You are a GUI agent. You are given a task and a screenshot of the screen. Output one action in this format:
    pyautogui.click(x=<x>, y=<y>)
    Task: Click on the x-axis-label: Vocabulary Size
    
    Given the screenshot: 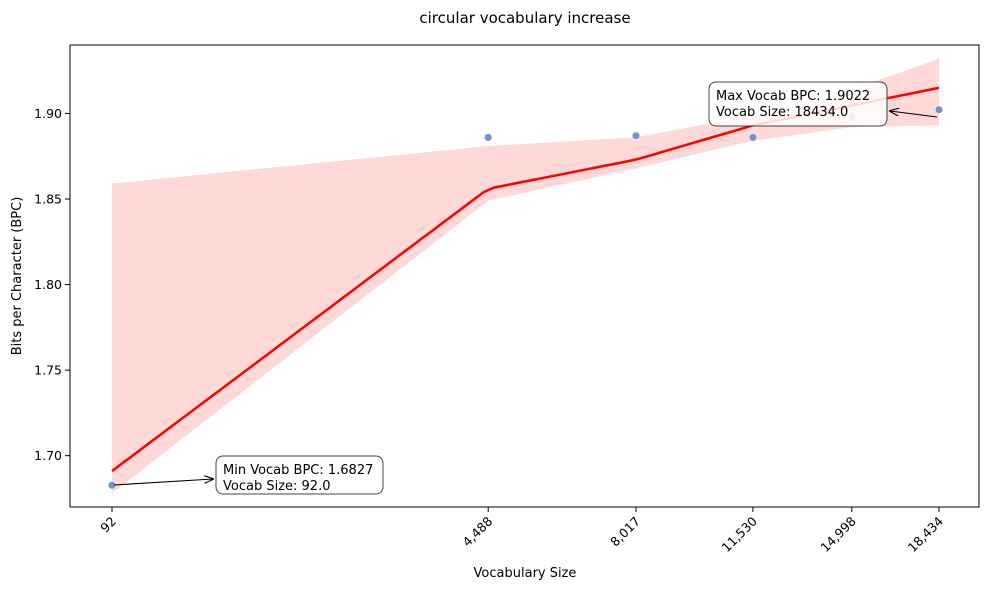 What is the action you would take?
    pyautogui.click(x=525, y=573)
    